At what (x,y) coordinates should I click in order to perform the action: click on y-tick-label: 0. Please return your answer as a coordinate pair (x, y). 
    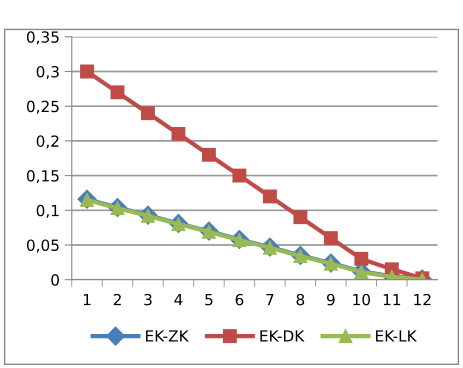
    Looking at the image, I should click on (55, 280).